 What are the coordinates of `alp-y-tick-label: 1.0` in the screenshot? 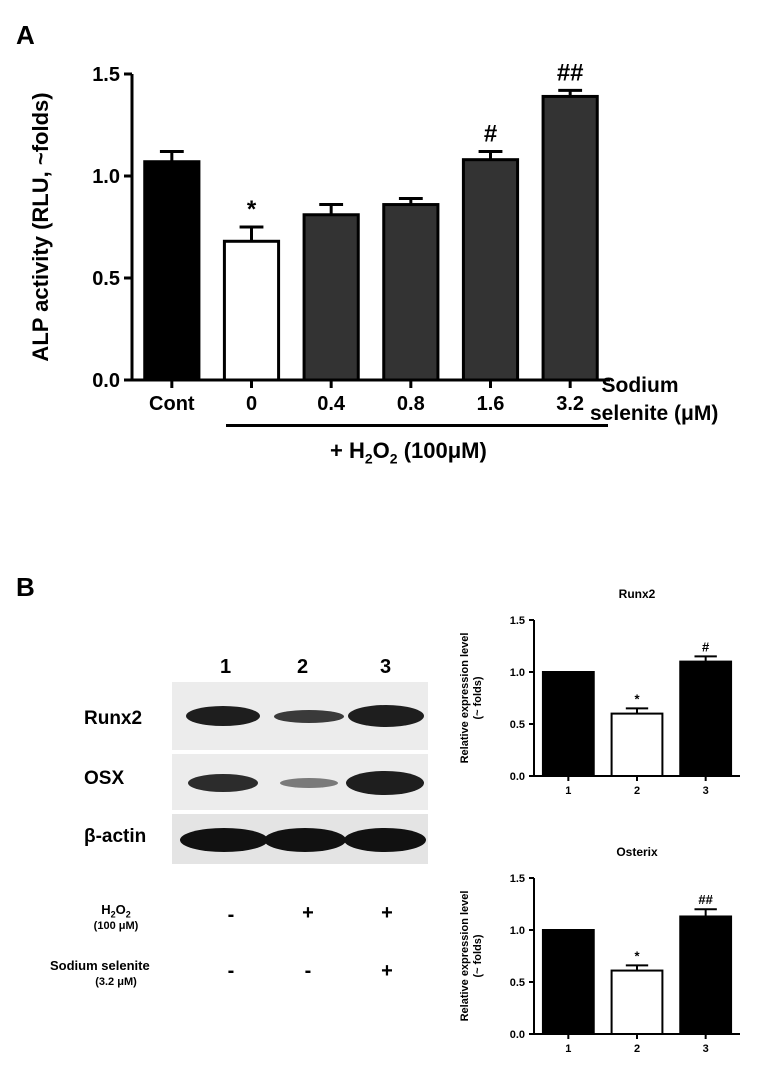 It's located at (106, 177).